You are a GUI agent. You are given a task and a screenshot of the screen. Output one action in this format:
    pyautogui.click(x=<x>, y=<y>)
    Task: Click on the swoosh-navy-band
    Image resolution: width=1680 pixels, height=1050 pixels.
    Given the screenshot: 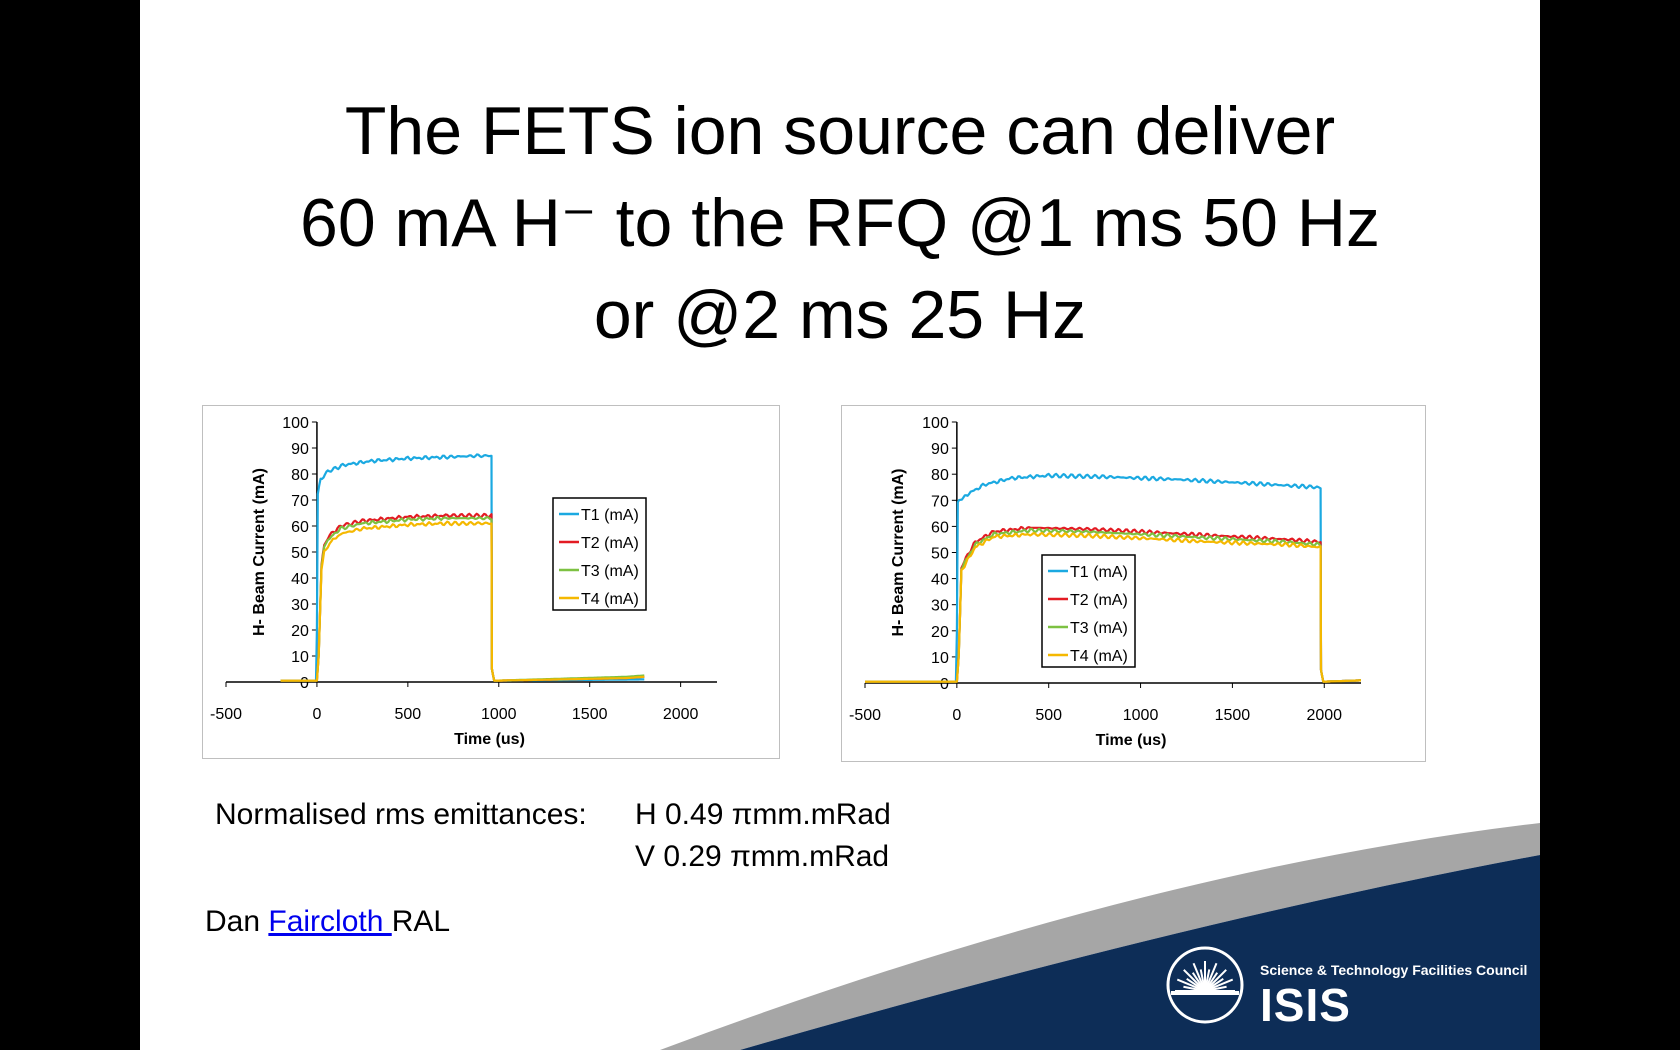 What is the action you would take?
    pyautogui.click(x=1140, y=952)
    